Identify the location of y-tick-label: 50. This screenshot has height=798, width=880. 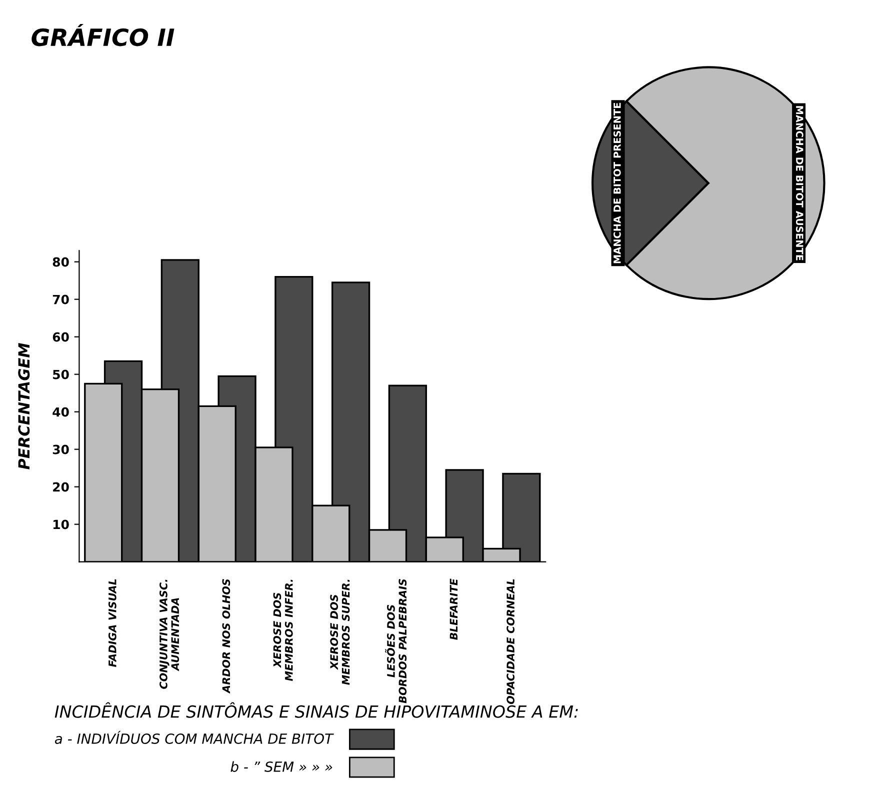
(61, 375).